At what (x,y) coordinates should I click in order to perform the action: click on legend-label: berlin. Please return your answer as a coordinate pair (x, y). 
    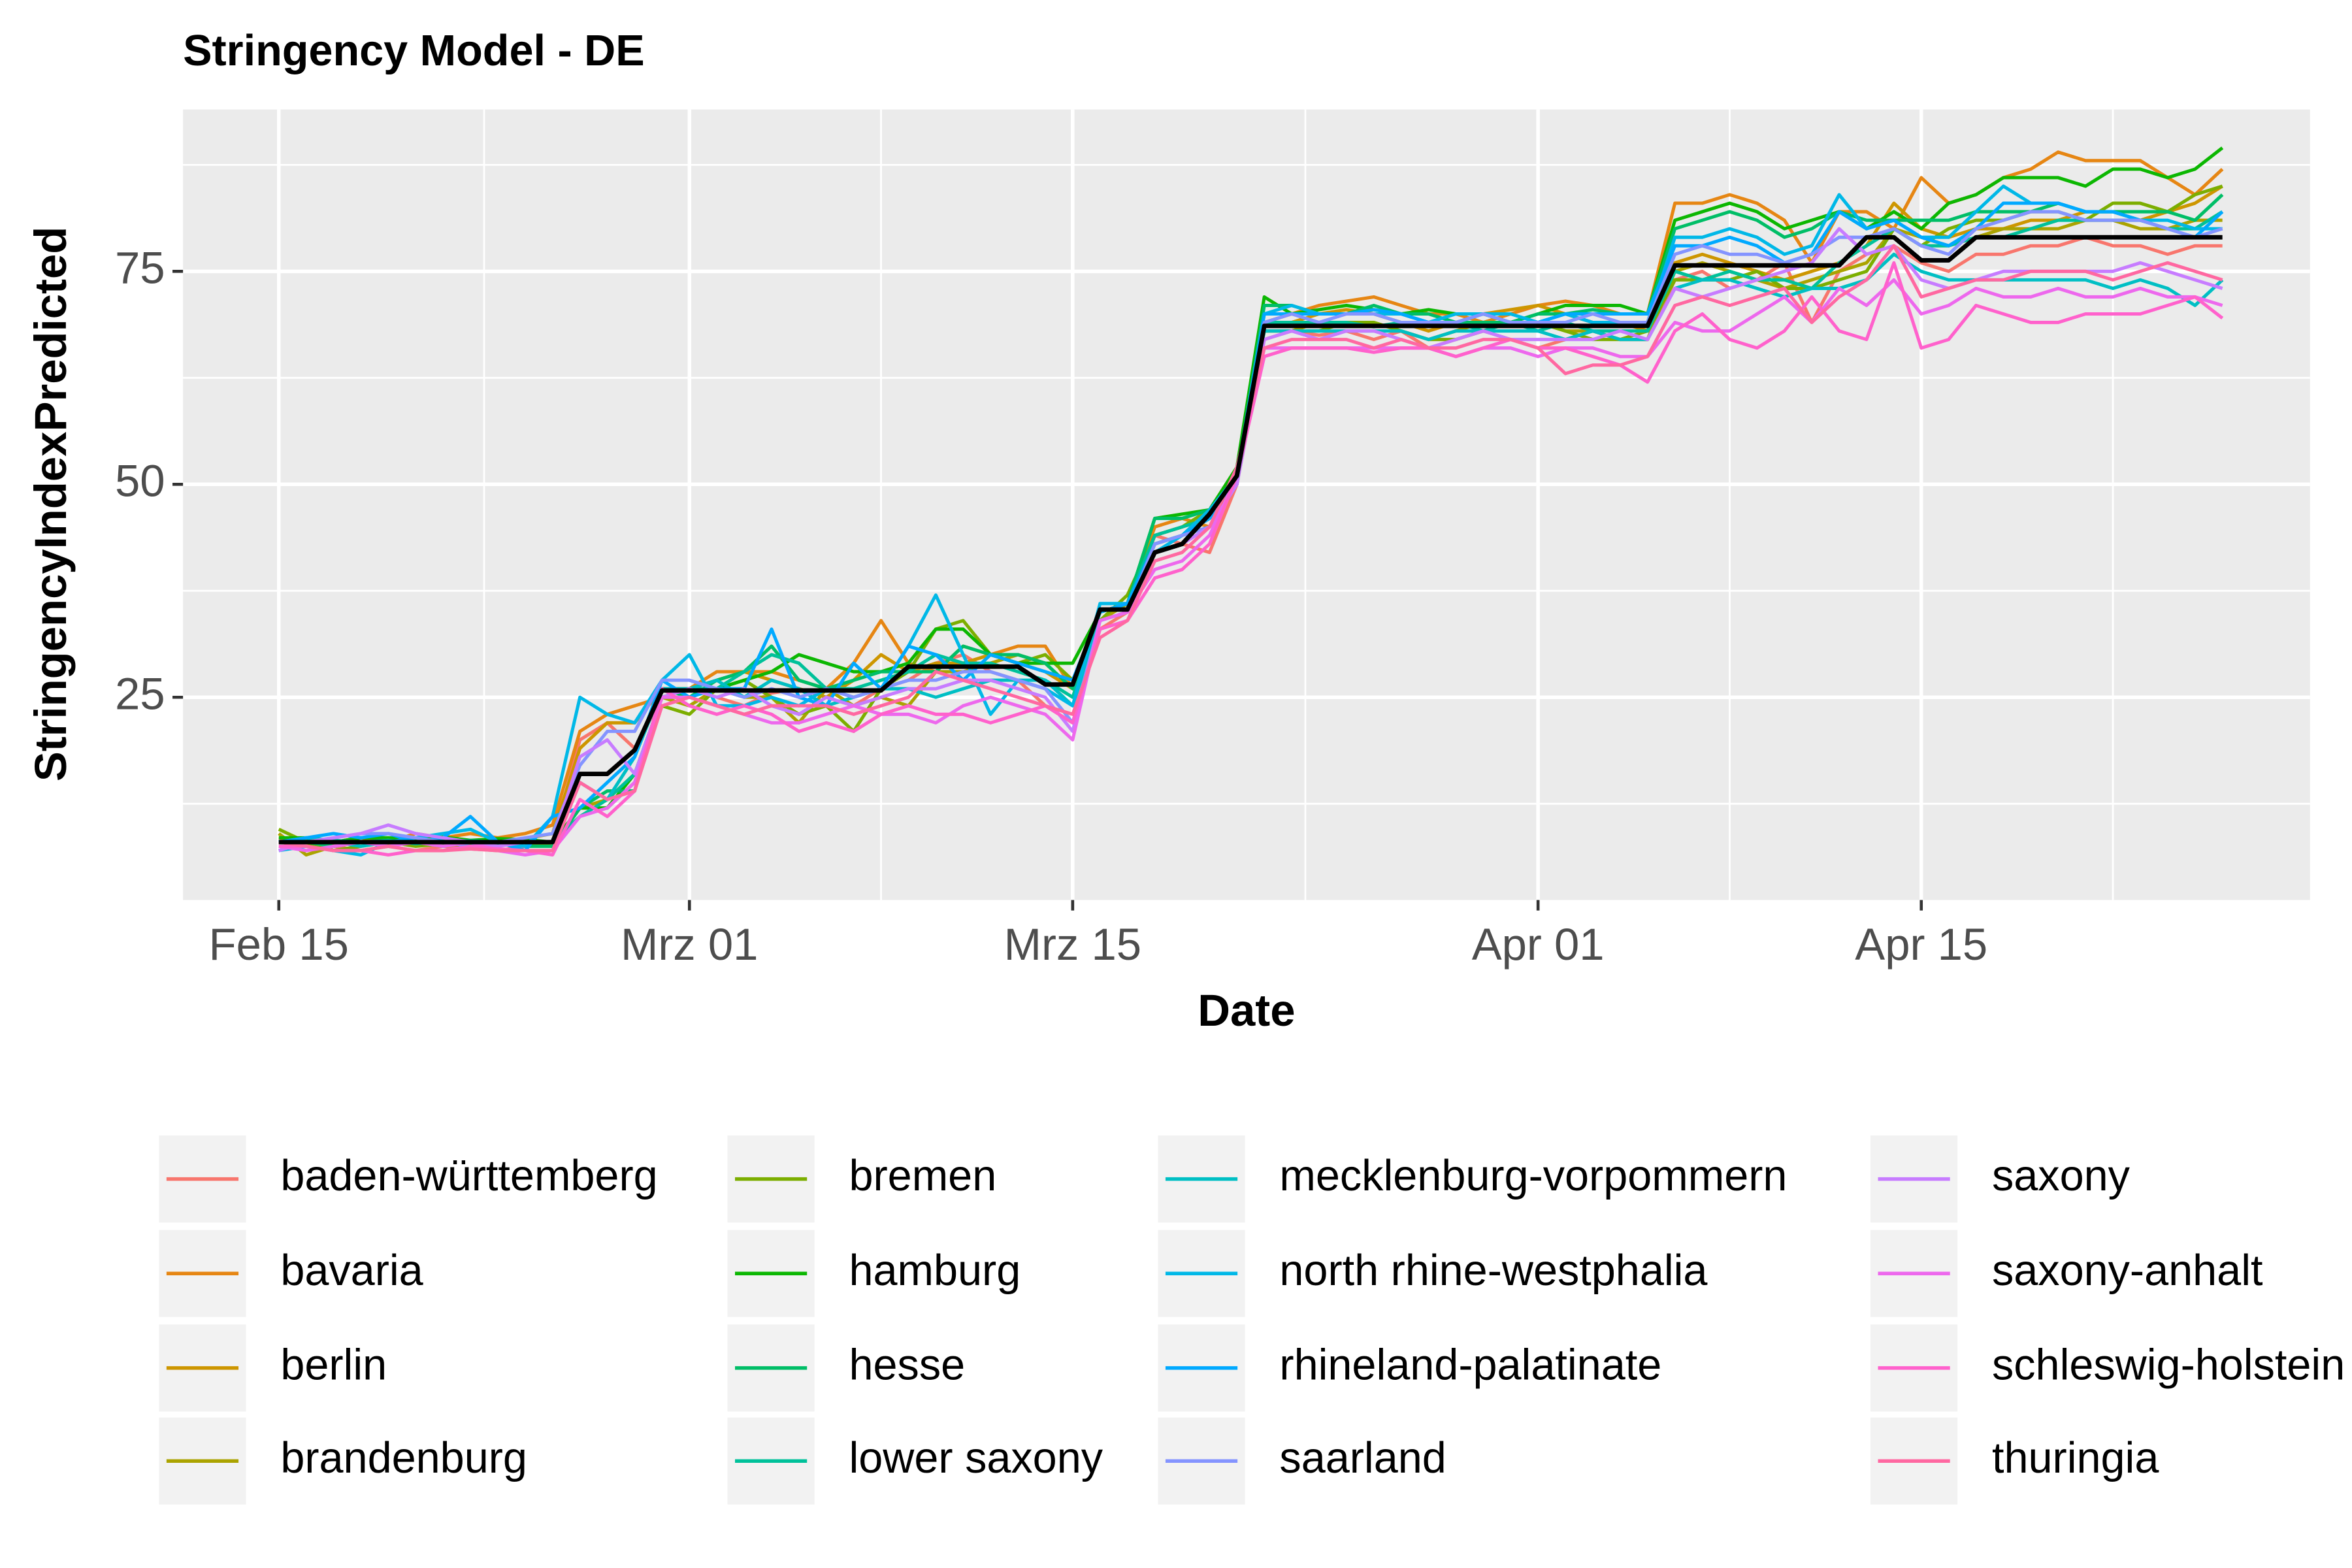
    Looking at the image, I should click on (333, 1365).